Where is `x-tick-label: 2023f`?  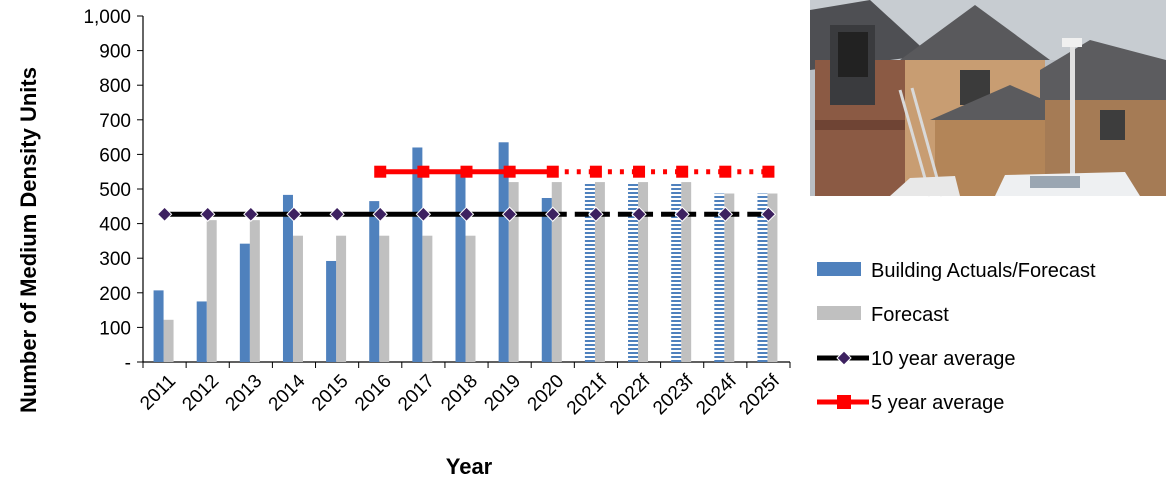 x-tick-label: 2023f is located at coordinates (673, 394).